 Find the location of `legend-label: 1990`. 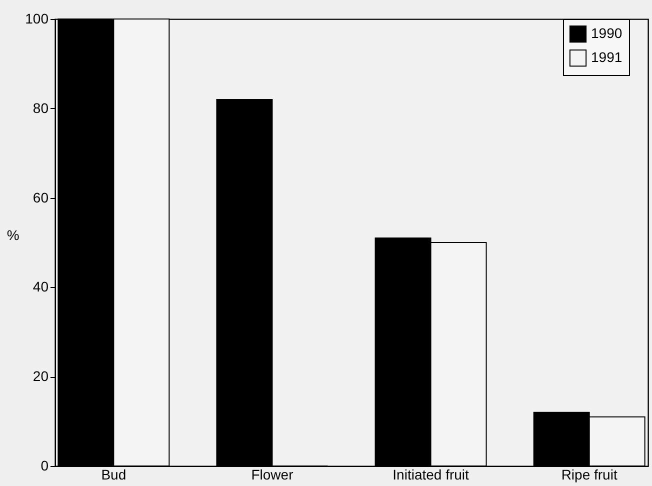

legend-label: 1990 is located at coordinates (606, 33).